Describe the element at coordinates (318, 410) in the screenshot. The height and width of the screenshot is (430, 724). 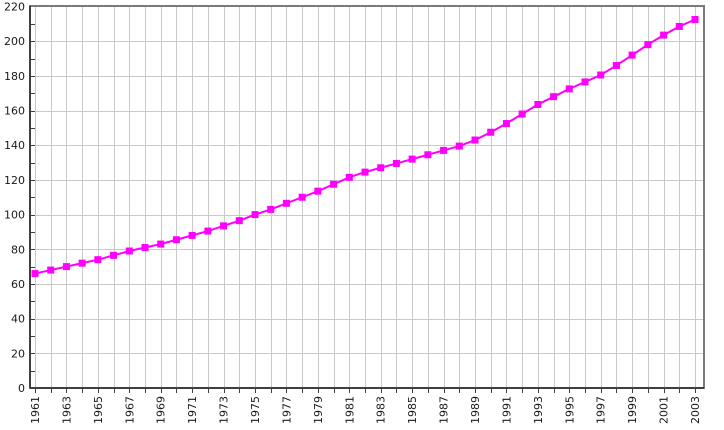
I see `x-tick-label: 1979` at that location.